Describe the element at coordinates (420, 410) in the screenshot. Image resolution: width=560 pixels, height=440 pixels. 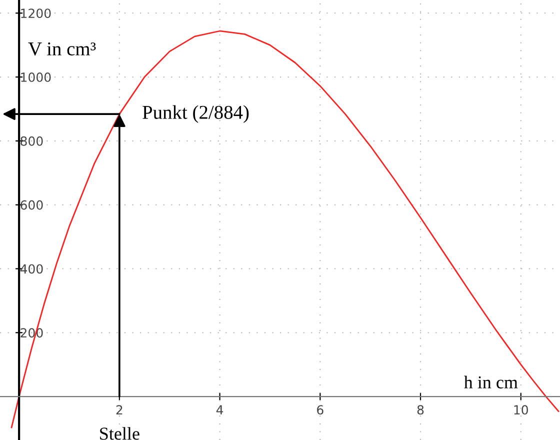
I see `x-tick-label: 8` at that location.